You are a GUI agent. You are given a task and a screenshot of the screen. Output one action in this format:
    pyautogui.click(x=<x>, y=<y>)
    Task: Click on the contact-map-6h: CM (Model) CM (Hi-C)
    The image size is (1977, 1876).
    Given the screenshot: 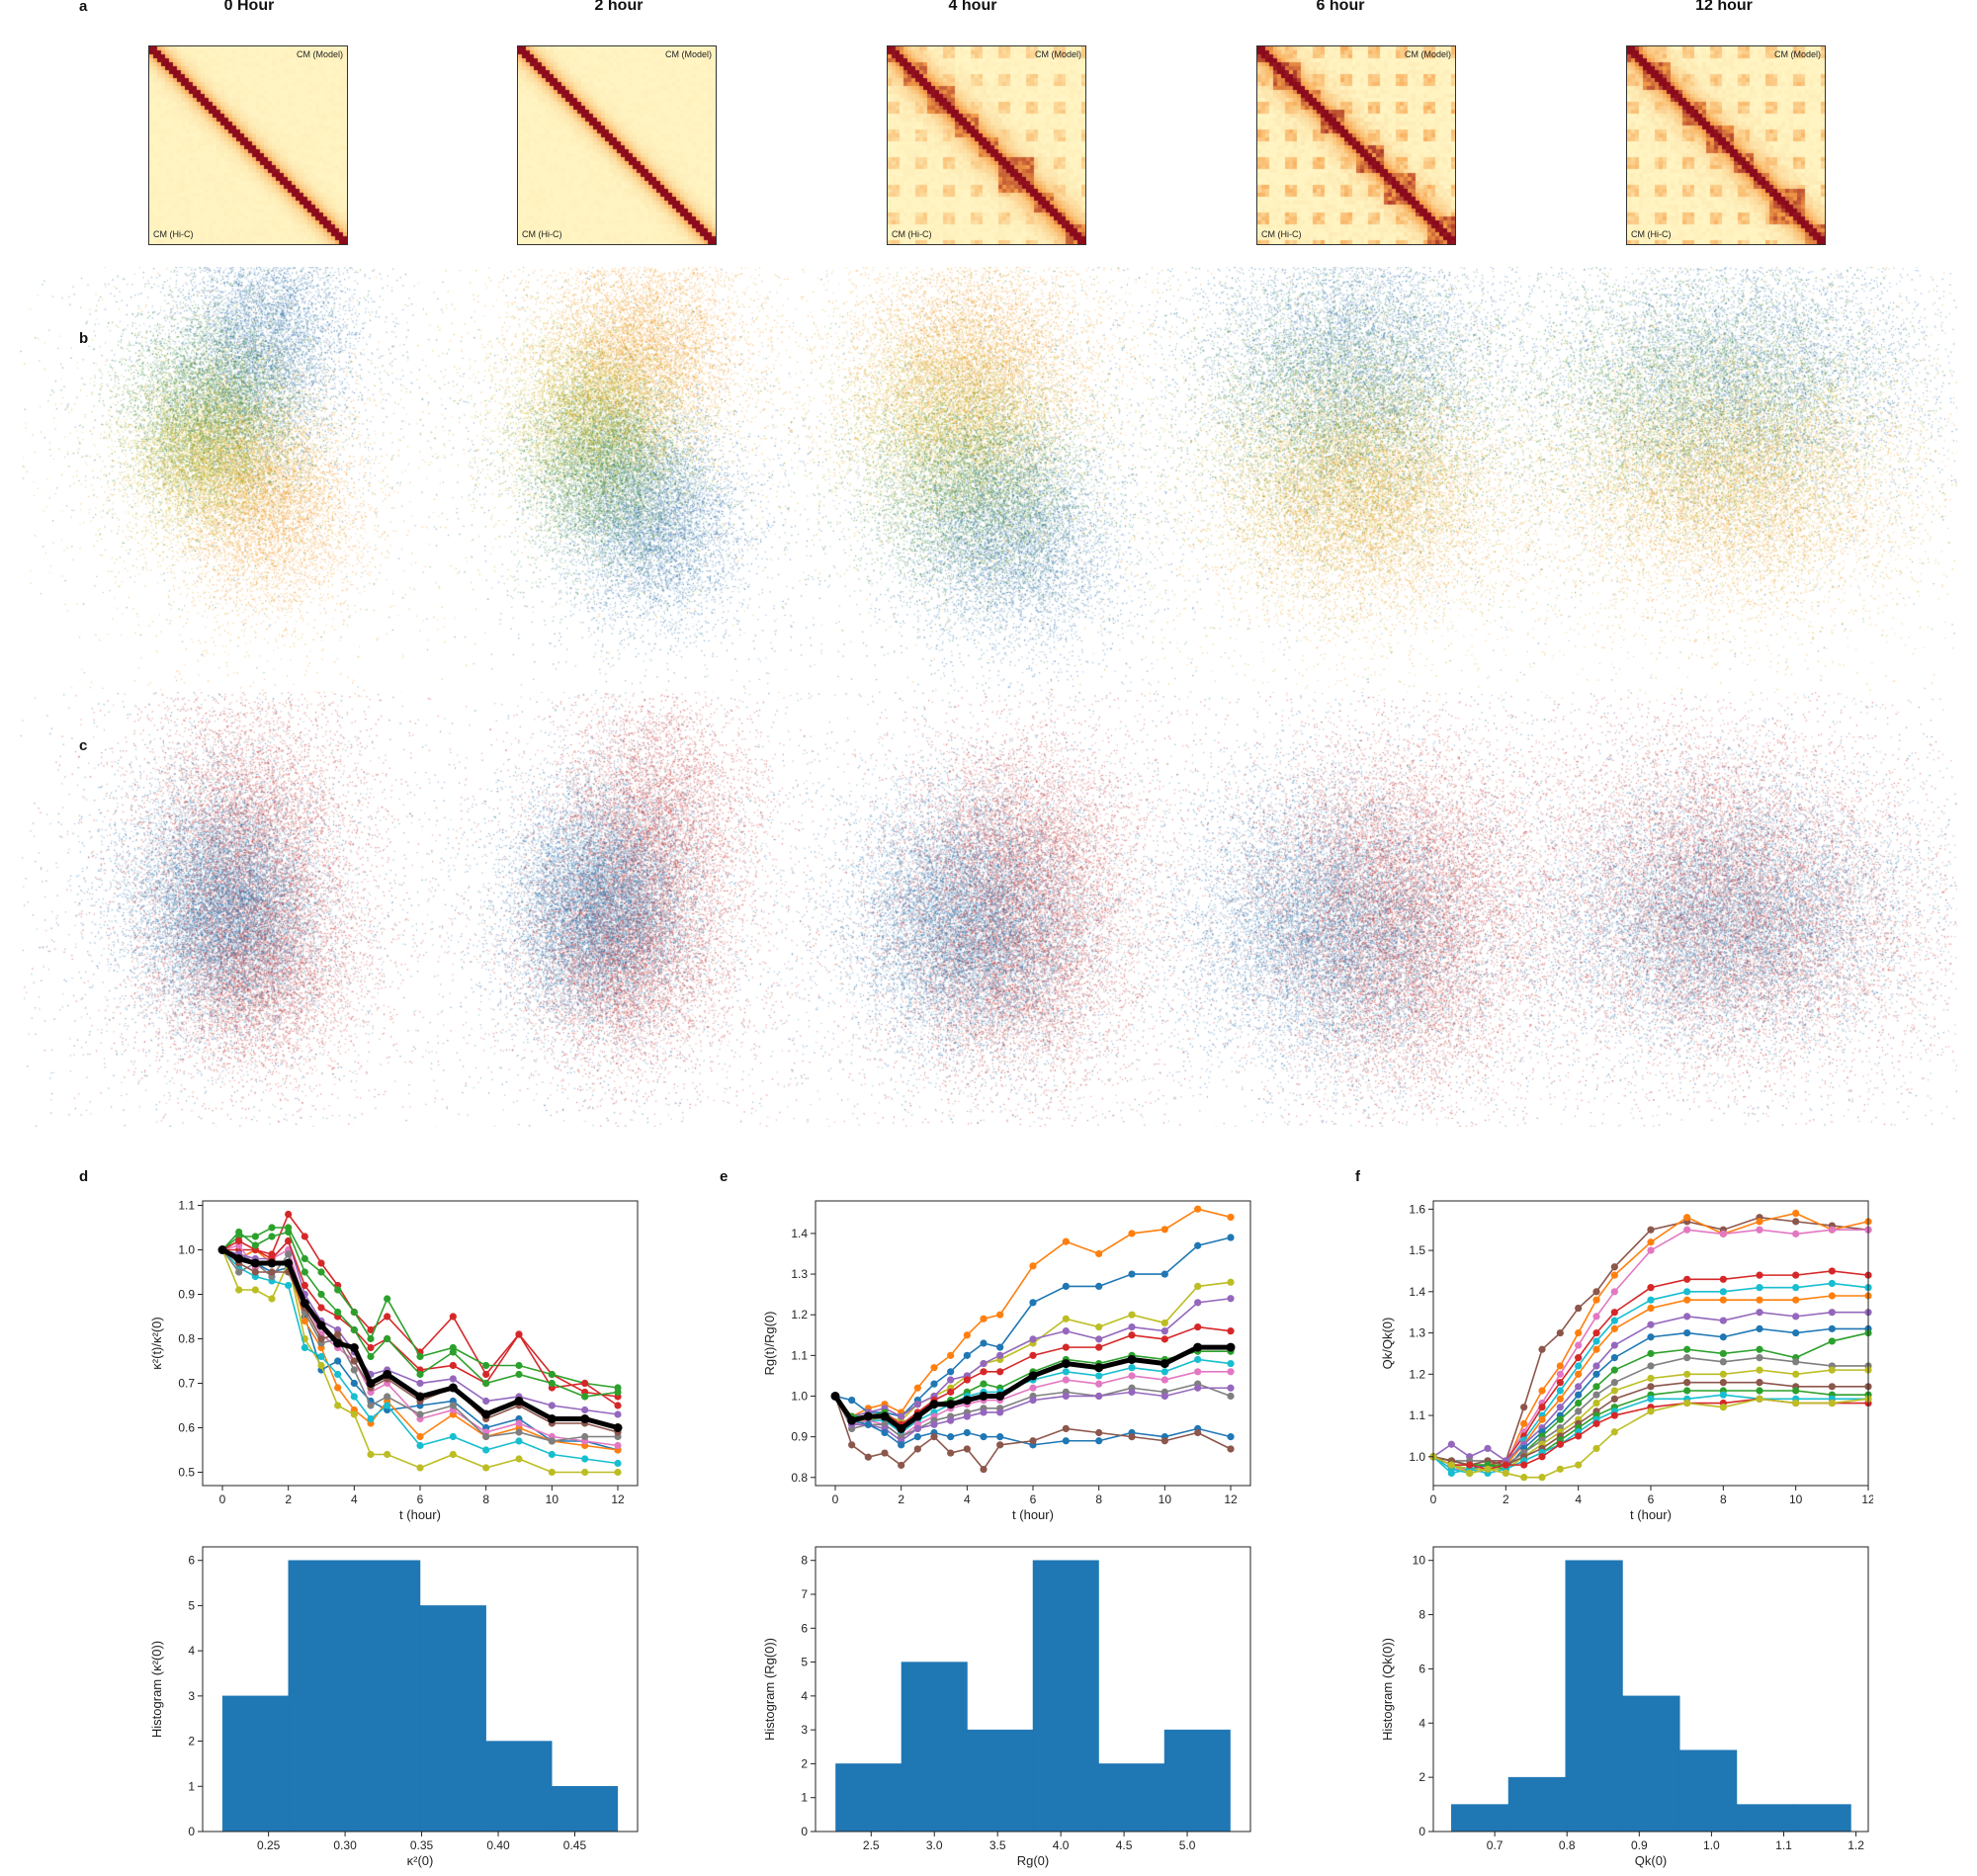 What is the action you would take?
    pyautogui.click(x=1356, y=145)
    